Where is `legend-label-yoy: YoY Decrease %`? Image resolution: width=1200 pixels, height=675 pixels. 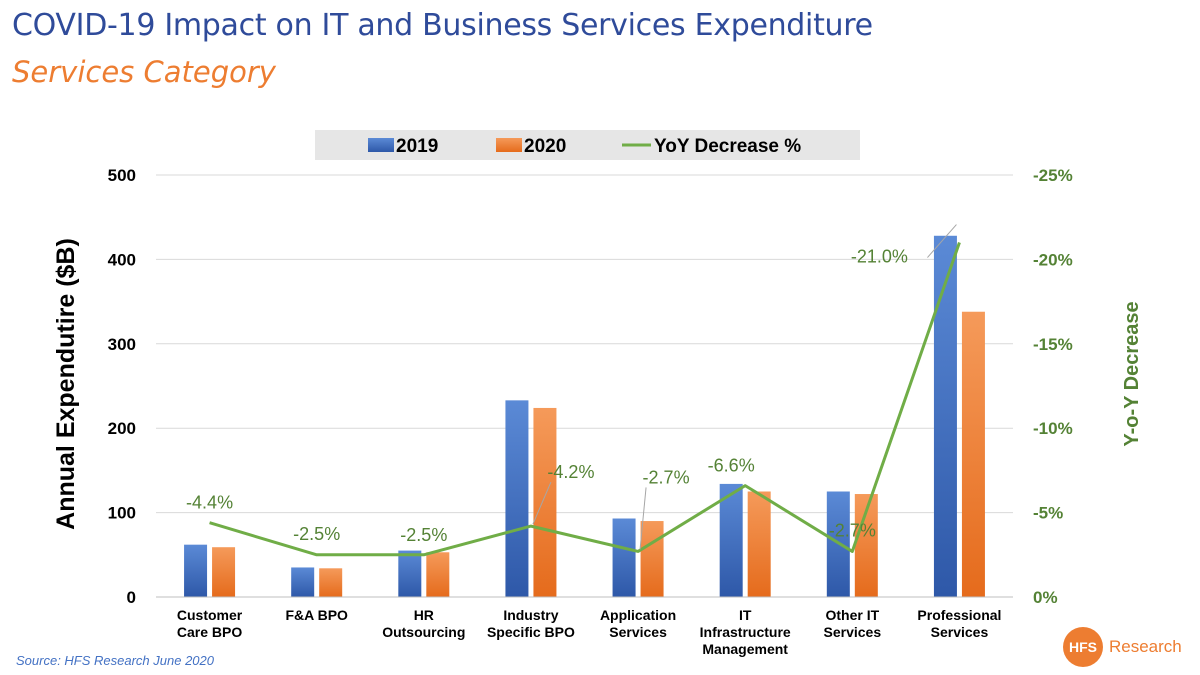 legend-label-yoy: YoY Decrease % is located at coordinates (727, 146).